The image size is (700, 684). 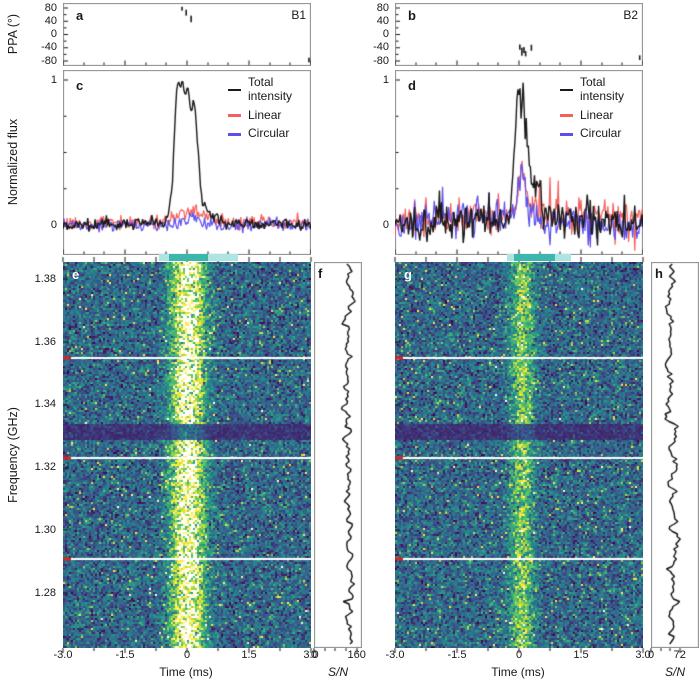 I want to click on ppa-ticks-b-tick-label: -40, so click(x=381, y=47).